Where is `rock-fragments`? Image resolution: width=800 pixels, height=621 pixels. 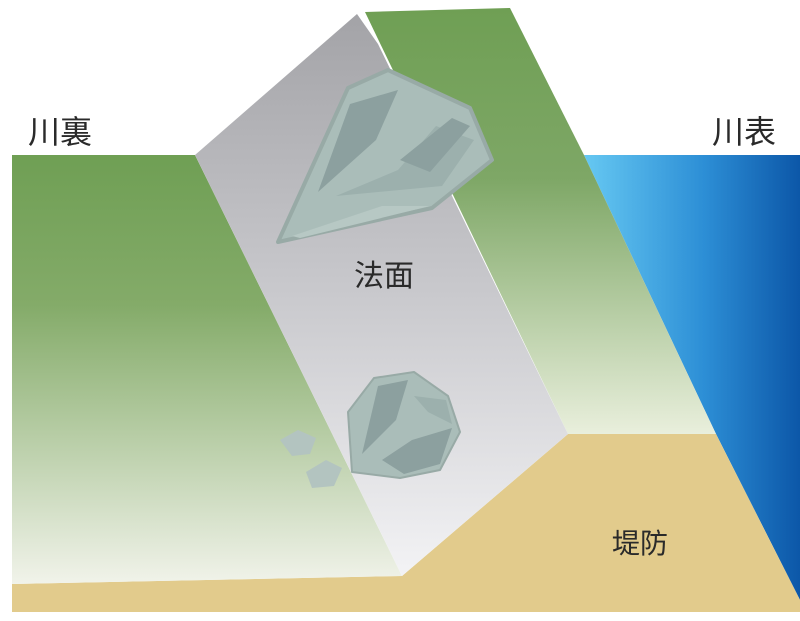
rock-fragments is located at coordinates (311, 459).